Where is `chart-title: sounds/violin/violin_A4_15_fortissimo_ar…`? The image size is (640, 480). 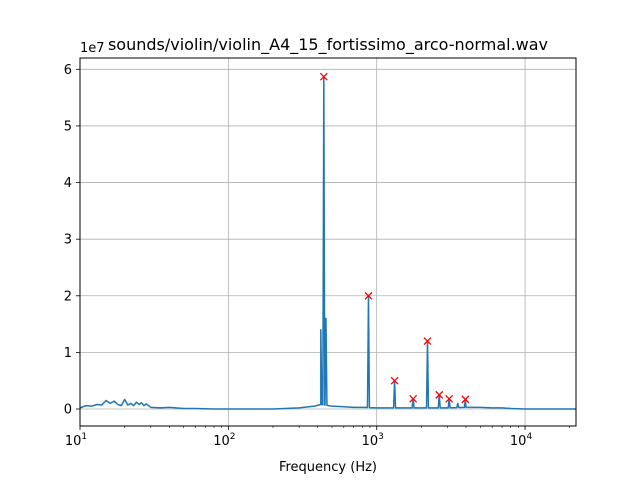 chart-title: sounds/violin/violin_A4_15_fortissimo_ar… is located at coordinates (328, 45).